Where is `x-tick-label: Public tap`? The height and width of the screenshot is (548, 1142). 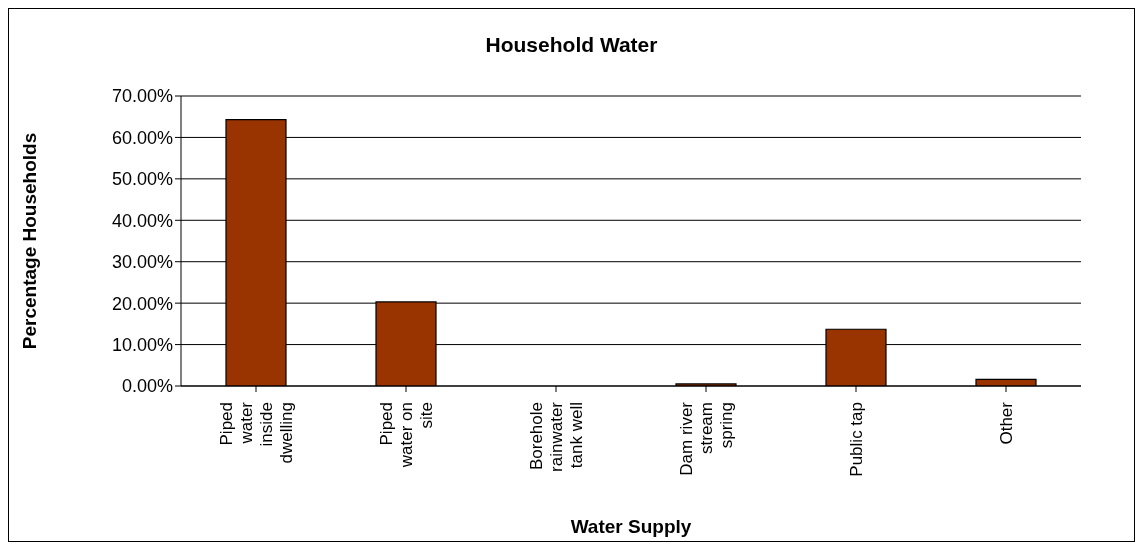 x-tick-label: Public tap is located at coordinates (856, 439).